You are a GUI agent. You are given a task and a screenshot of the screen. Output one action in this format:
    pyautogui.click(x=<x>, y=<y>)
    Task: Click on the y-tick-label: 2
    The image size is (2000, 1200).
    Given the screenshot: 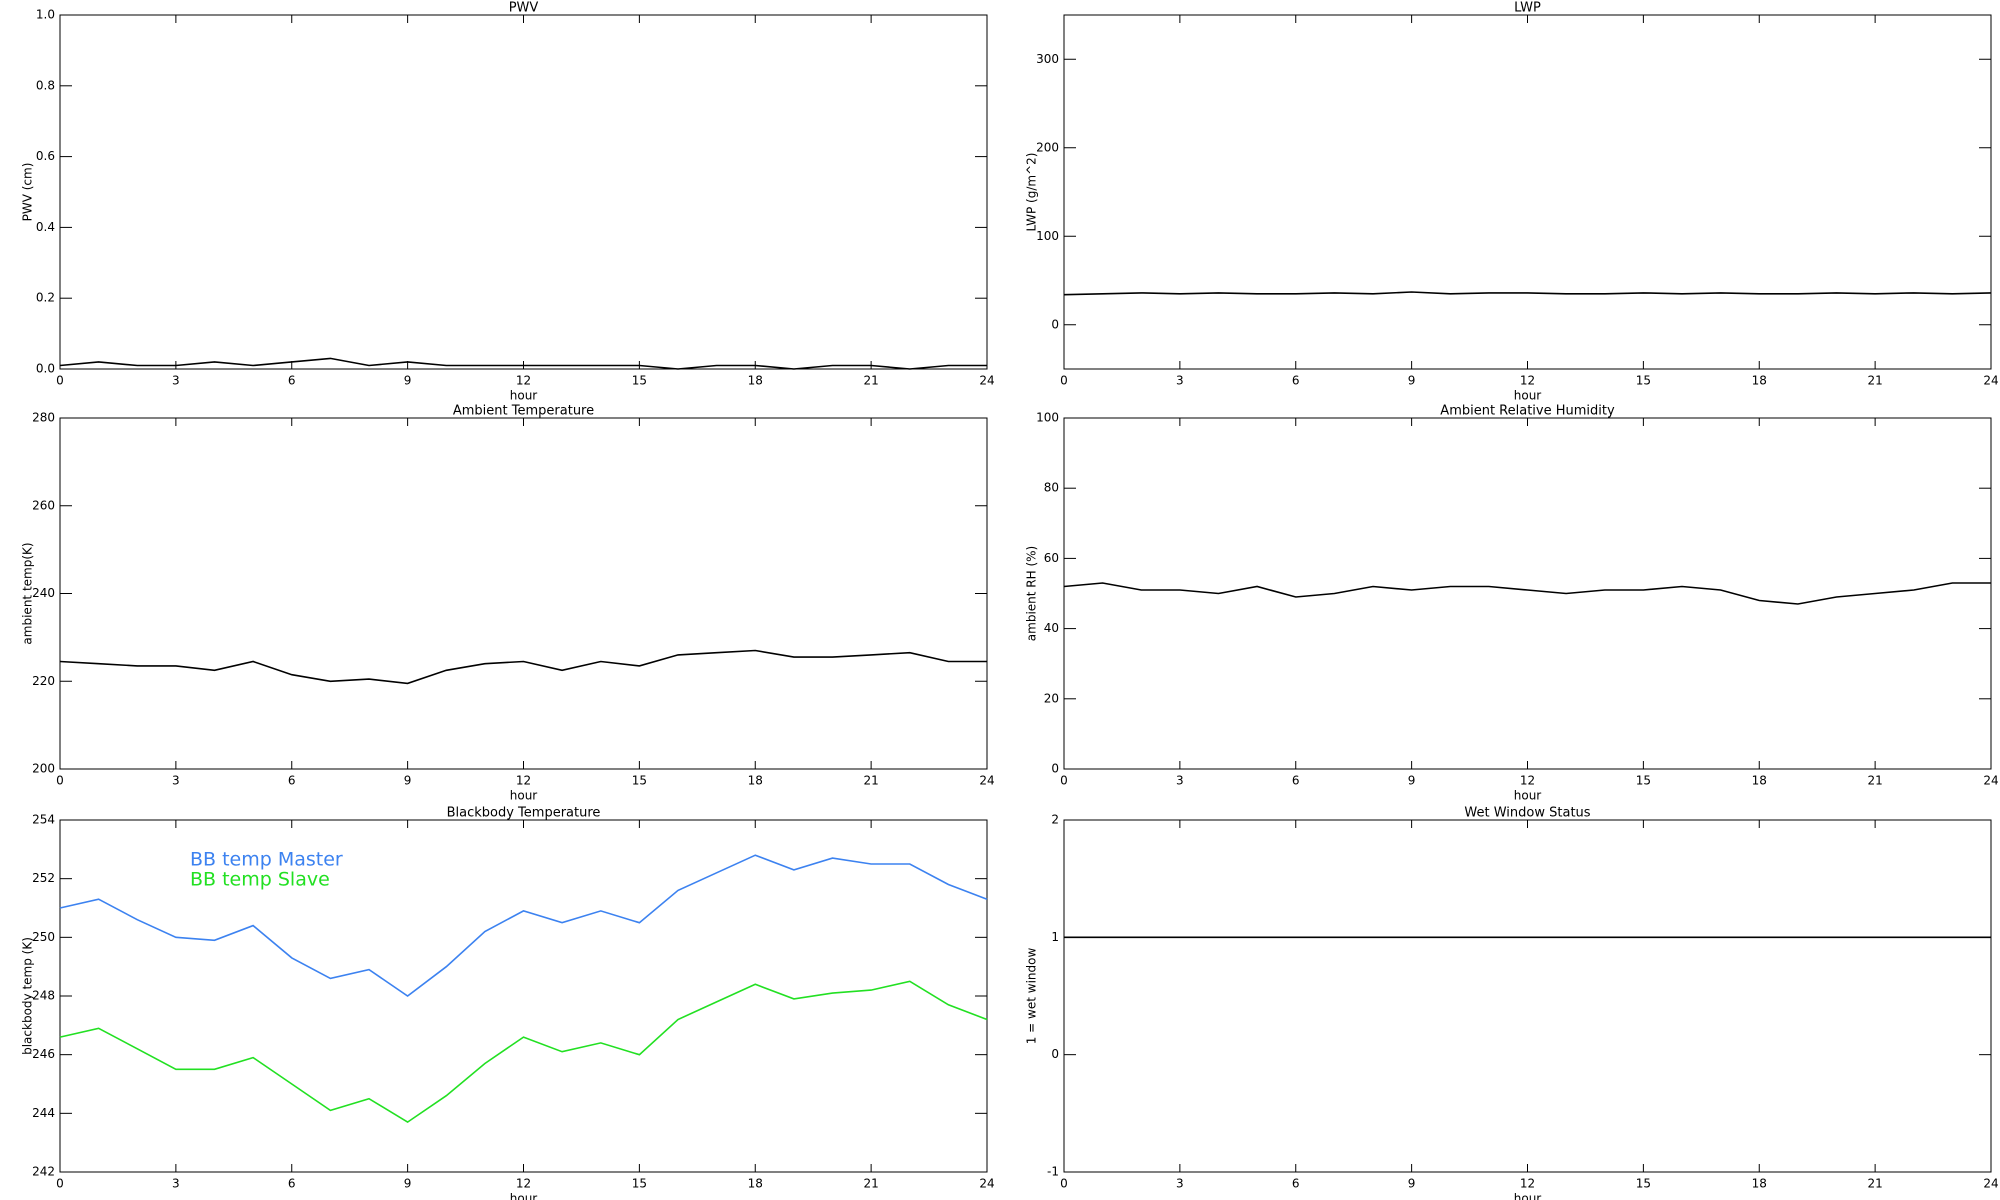 What is the action you would take?
    pyautogui.click(x=1055, y=820)
    